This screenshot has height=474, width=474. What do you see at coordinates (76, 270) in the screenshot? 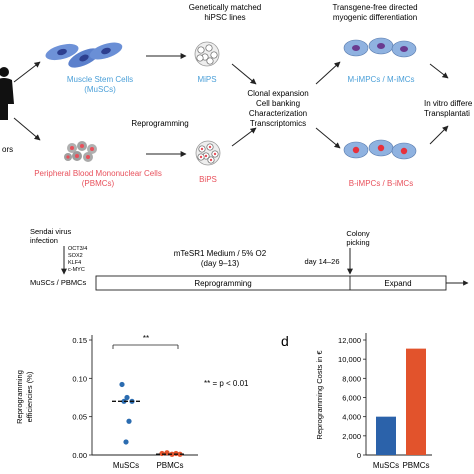
I see `factor-cmyc: c-MYC` at bounding box center [76, 270].